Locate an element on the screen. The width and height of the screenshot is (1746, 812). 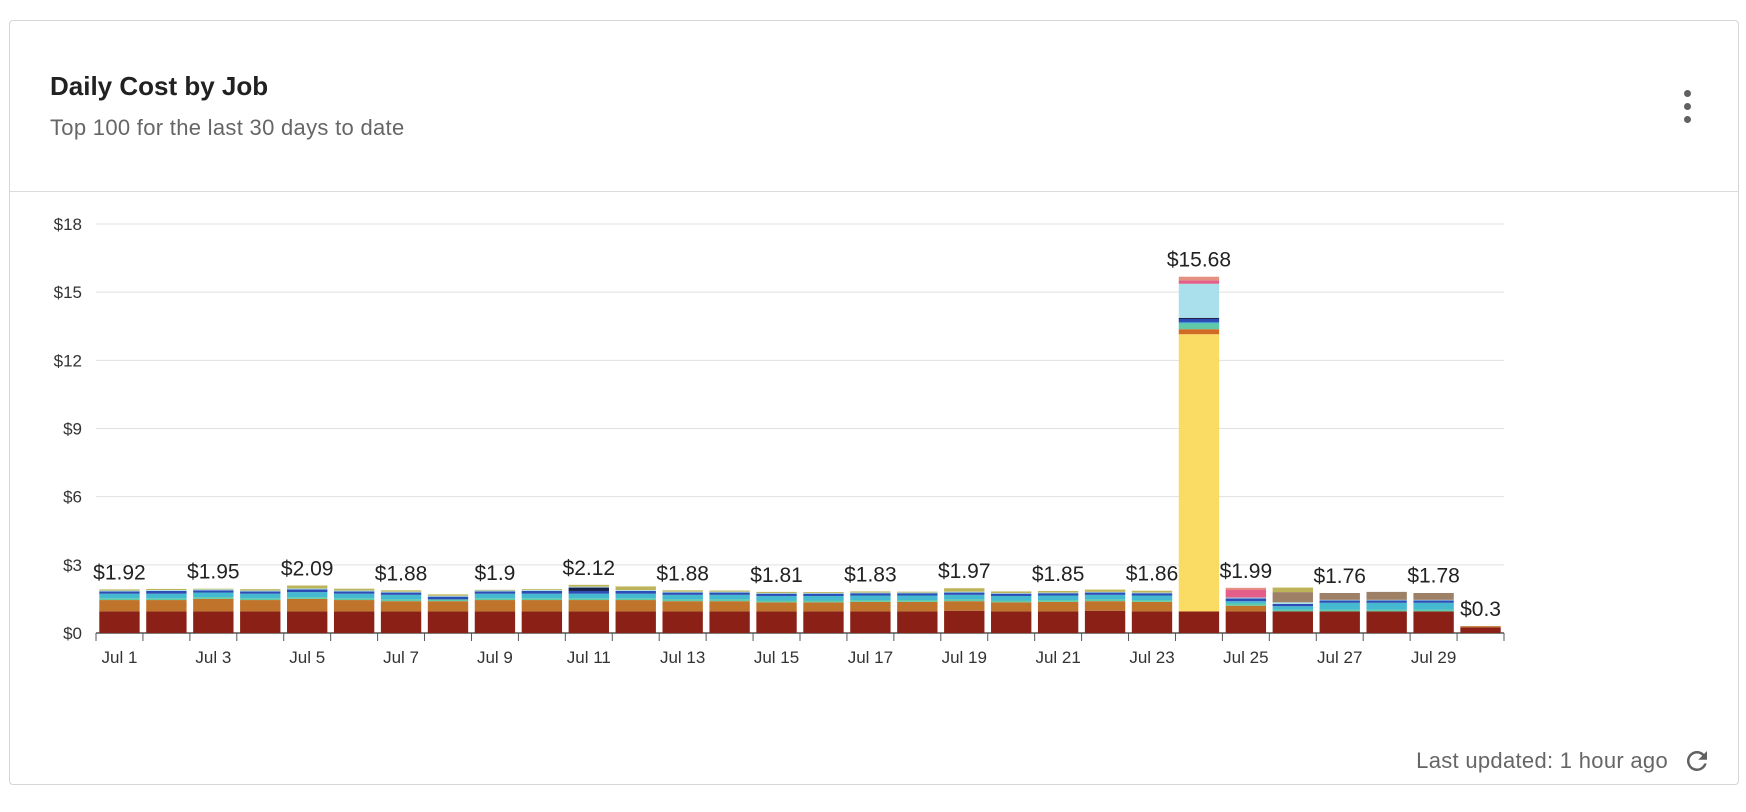
x-tick-label: Jul 25 is located at coordinates (1245, 657).